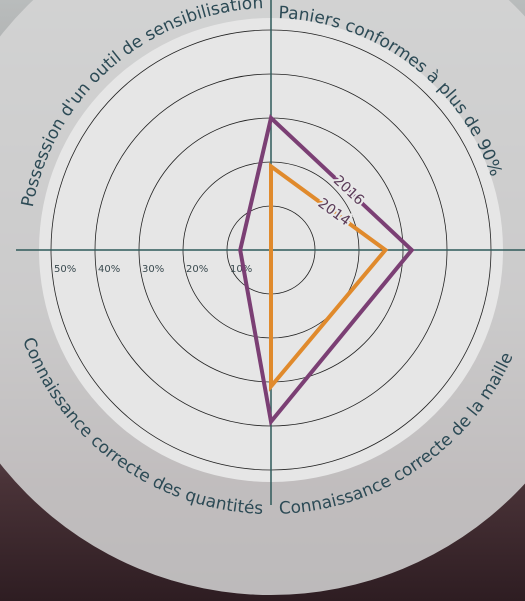 The image size is (525, 601). I want to click on r-tick-label: 50%, so click(65, 269).